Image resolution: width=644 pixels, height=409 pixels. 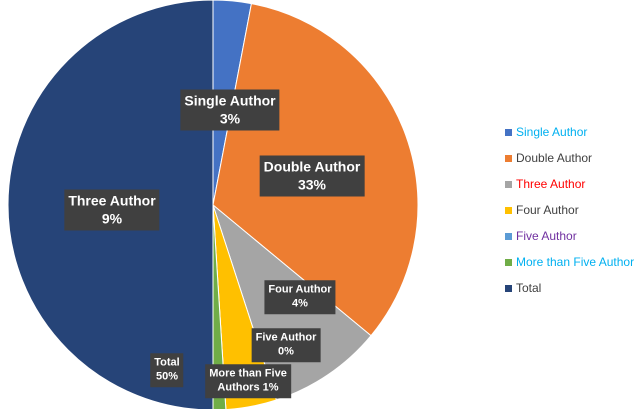 I want to click on data-label-value-line: 50%, so click(x=166, y=377).